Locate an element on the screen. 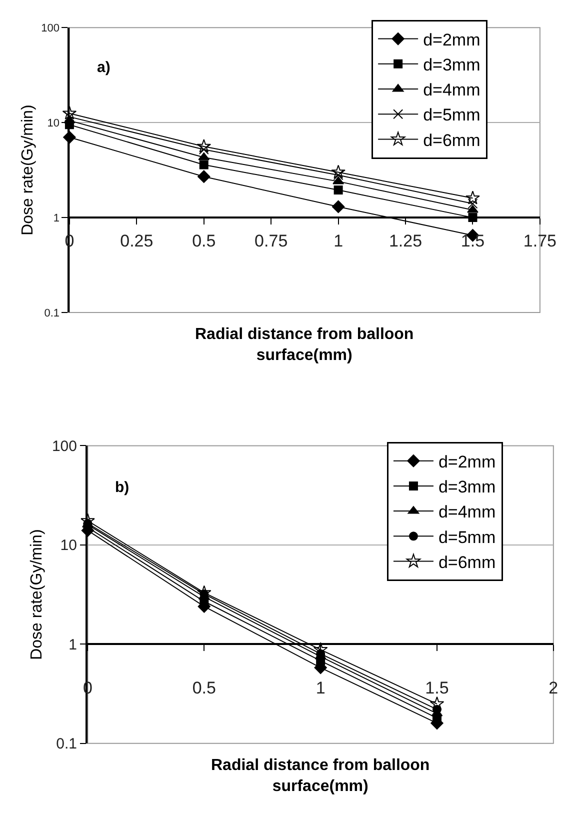 The height and width of the screenshot is (819, 581). annotation: a) is located at coordinates (103, 67).